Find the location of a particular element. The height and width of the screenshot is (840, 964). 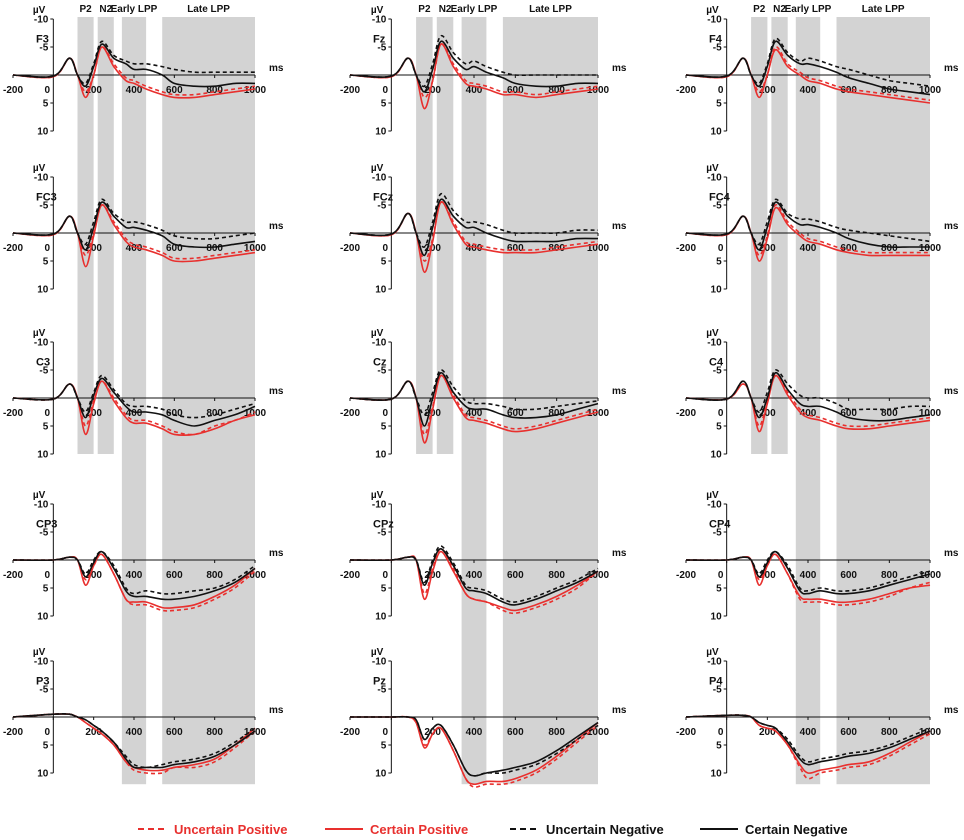

channel-name: Cz is located at coordinates (380, 363).